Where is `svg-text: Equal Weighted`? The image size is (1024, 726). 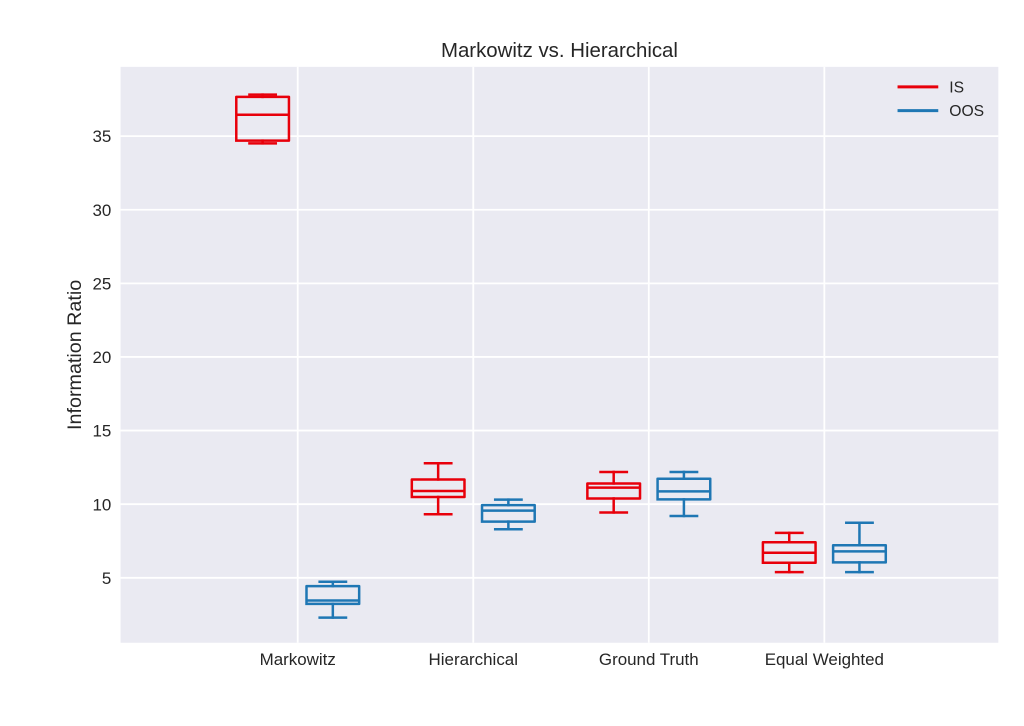 svg-text: Equal Weighted is located at coordinates (824, 659).